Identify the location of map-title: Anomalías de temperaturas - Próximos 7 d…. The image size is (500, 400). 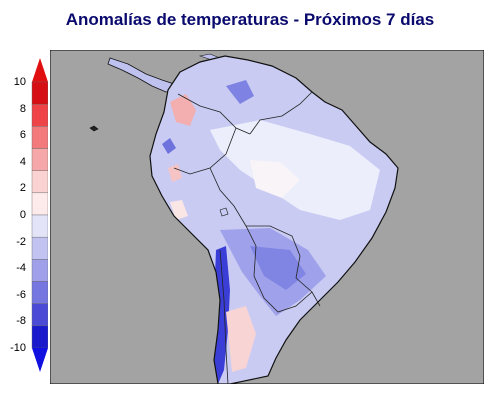
(250, 19).